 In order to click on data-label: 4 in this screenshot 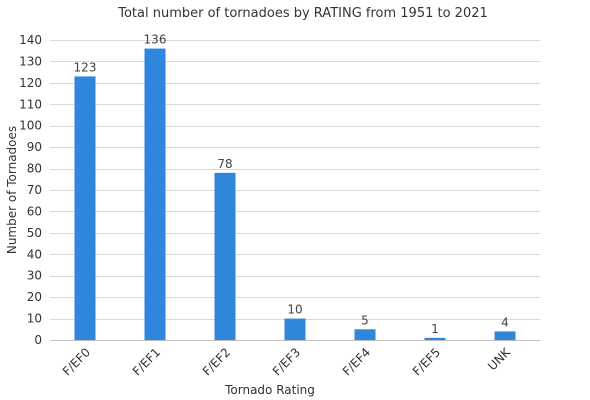, I will do `click(505, 322)`.